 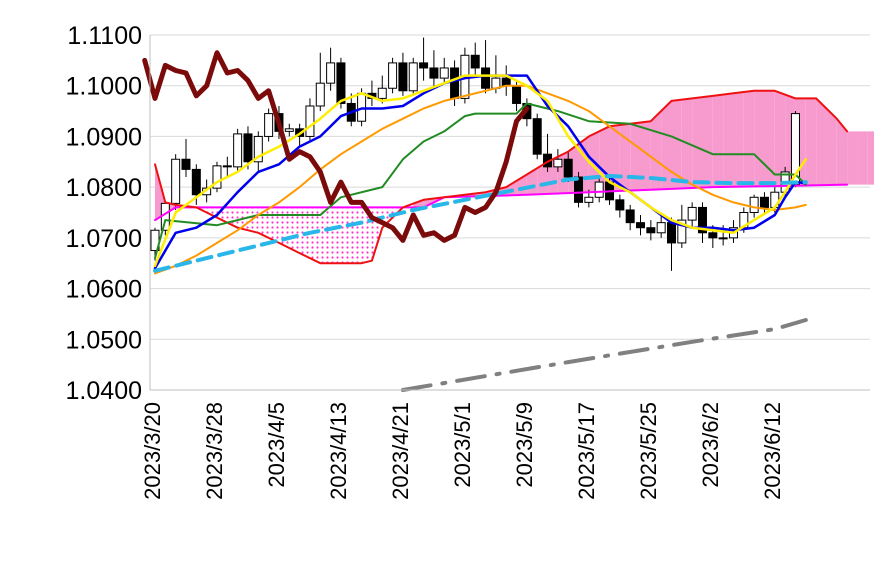 What do you see at coordinates (104, 137) in the screenshot?
I see `y-tick-label: 1.0900` at bounding box center [104, 137].